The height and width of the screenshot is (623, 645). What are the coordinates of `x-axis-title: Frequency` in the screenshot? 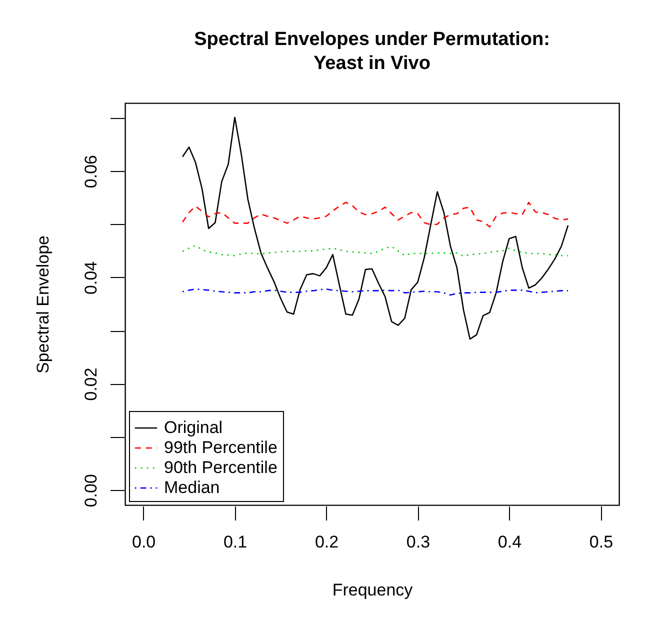 It's located at (373, 590).